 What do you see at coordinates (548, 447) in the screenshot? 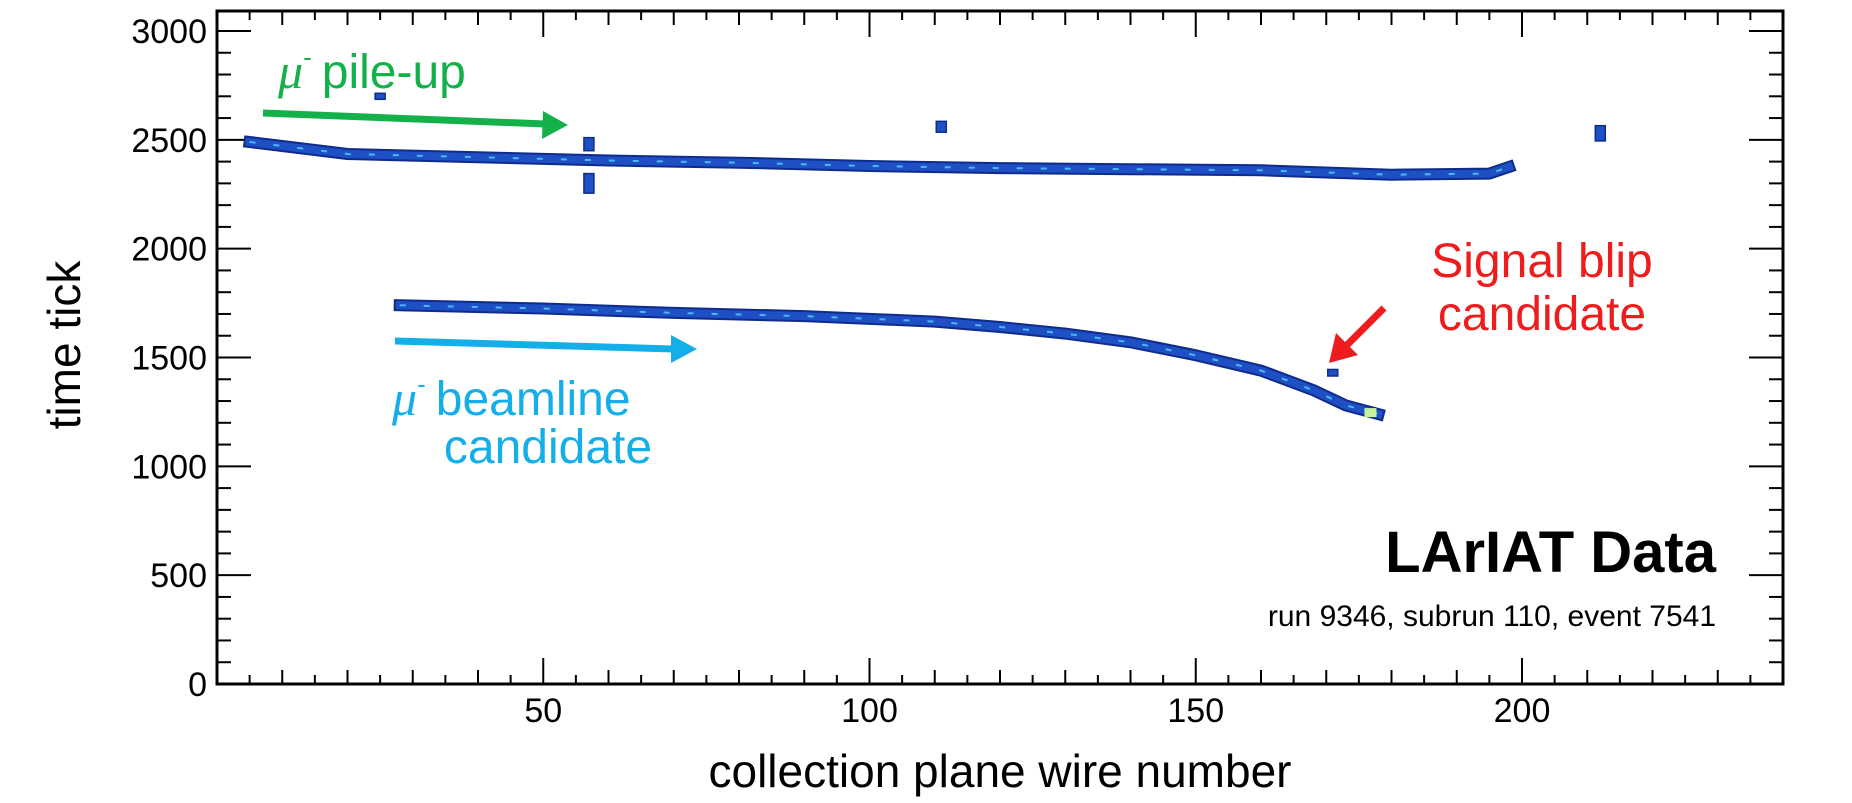
I see `beamline-label-line2: candidate` at bounding box center [548, 447].